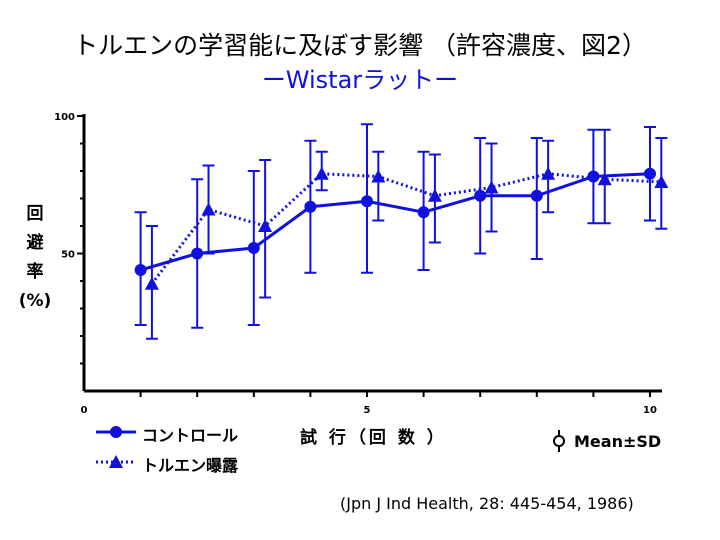  Describe the element at coordinates (373, 438) in the screenshot. I see `x-axis-label: 試 行（回 数 ）` at that location.